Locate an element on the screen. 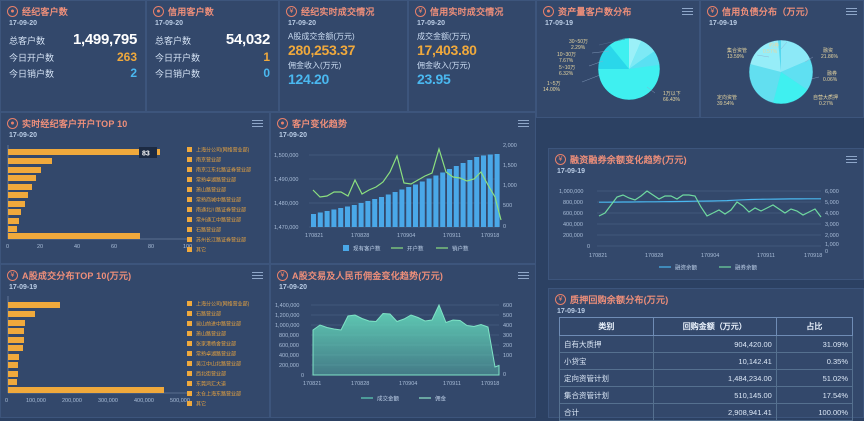 This screenshot has height=421, width=864. y-axis-right: 2,000 1,500 1,000 500 0 is located at coordinates (510, 186).